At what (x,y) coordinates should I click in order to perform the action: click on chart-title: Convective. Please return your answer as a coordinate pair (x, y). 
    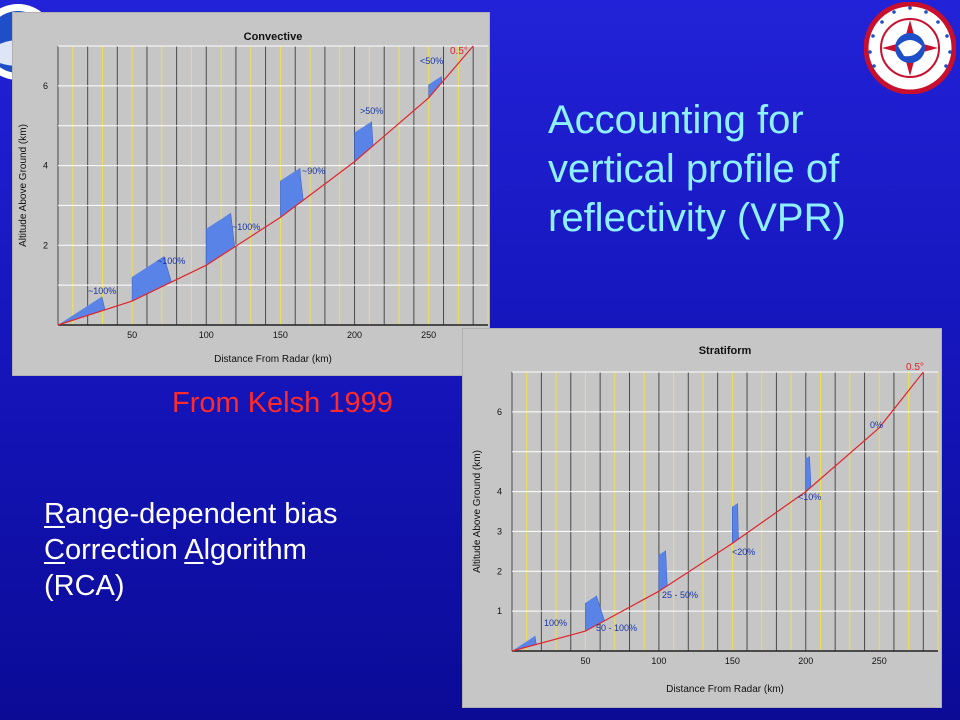
    Looking at the image, I should click on (273, 37).